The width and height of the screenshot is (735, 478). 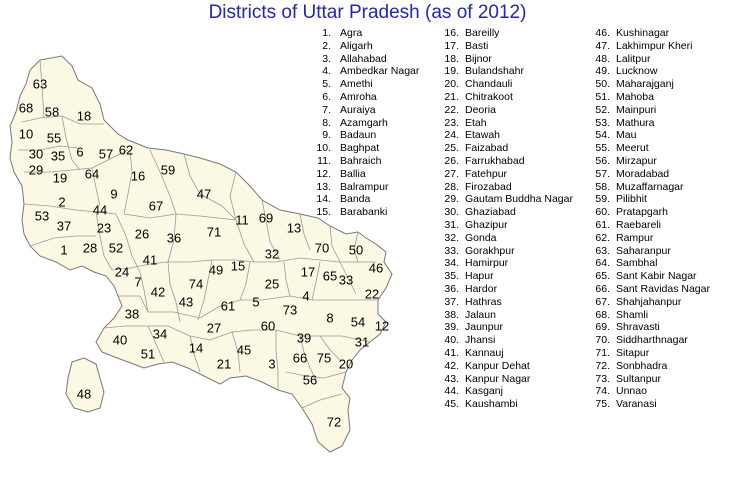 I want to click on legend-number: 55., so click(x=602, y=148).